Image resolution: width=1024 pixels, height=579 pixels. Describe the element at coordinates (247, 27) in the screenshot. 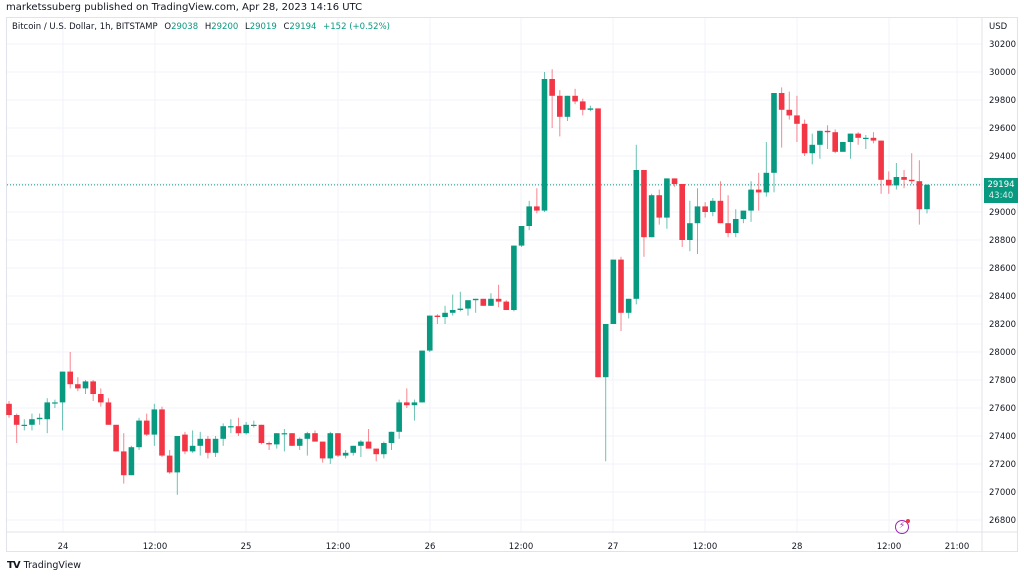

I see `low-label: L` at that location.